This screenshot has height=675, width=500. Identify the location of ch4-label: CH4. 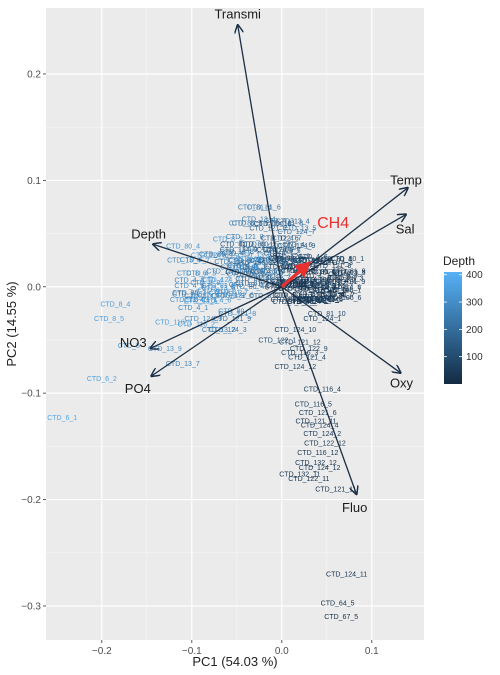
(333, 223).